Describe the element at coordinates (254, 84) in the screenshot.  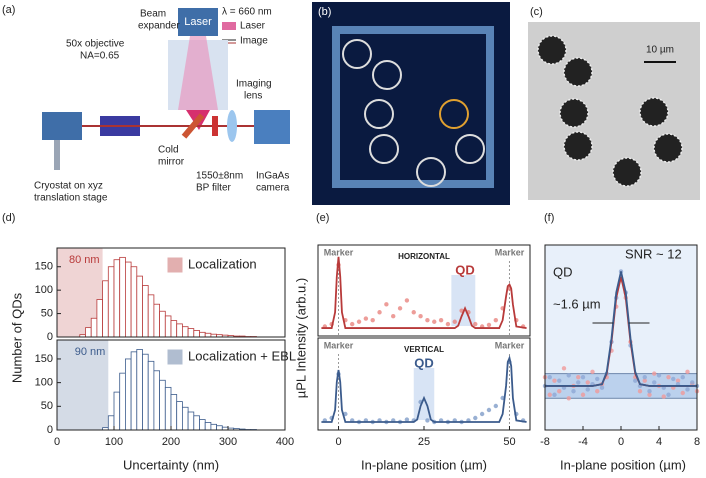
I see `setup-text: Imaging` at that location.